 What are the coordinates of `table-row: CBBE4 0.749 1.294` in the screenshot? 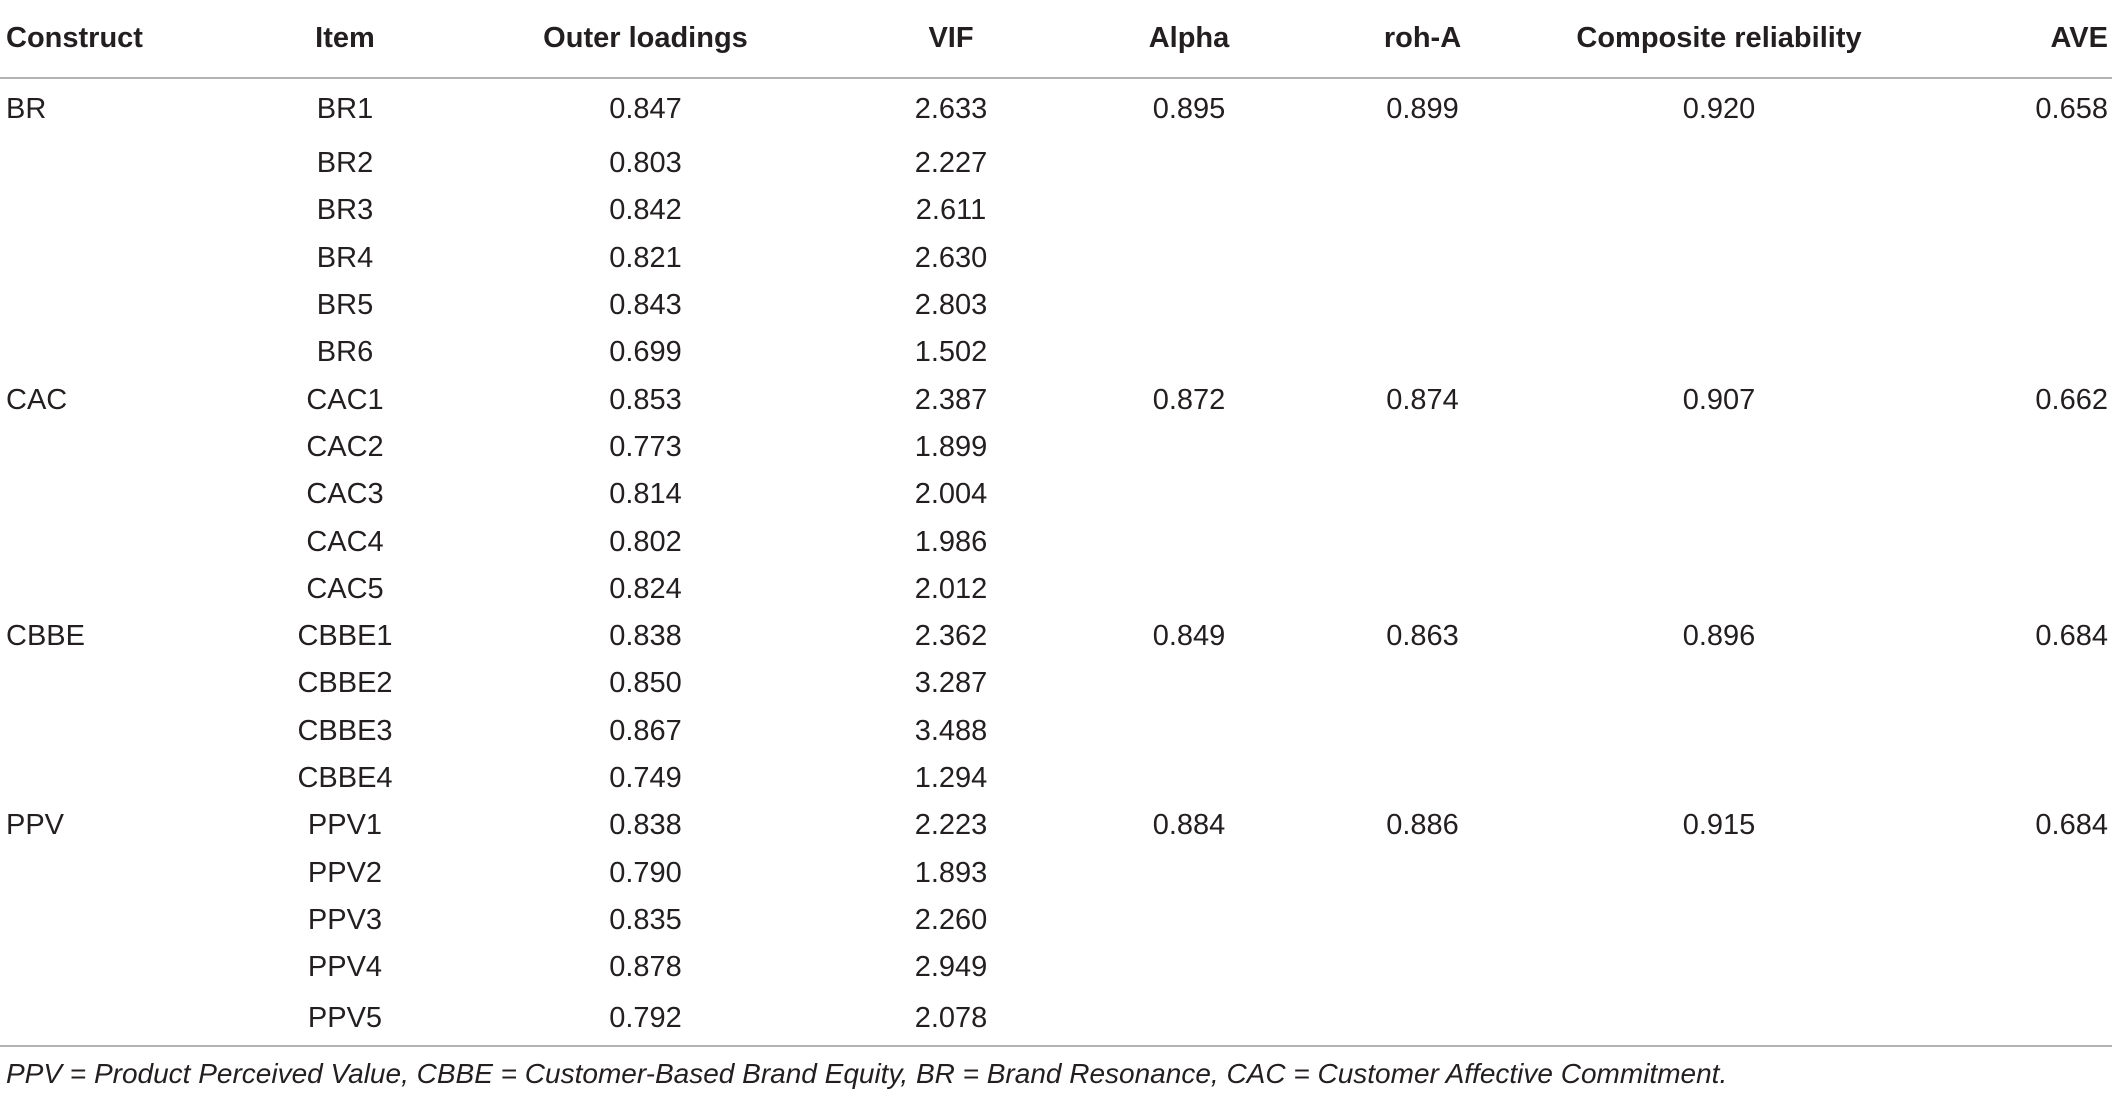 It's located at (1056, 778).